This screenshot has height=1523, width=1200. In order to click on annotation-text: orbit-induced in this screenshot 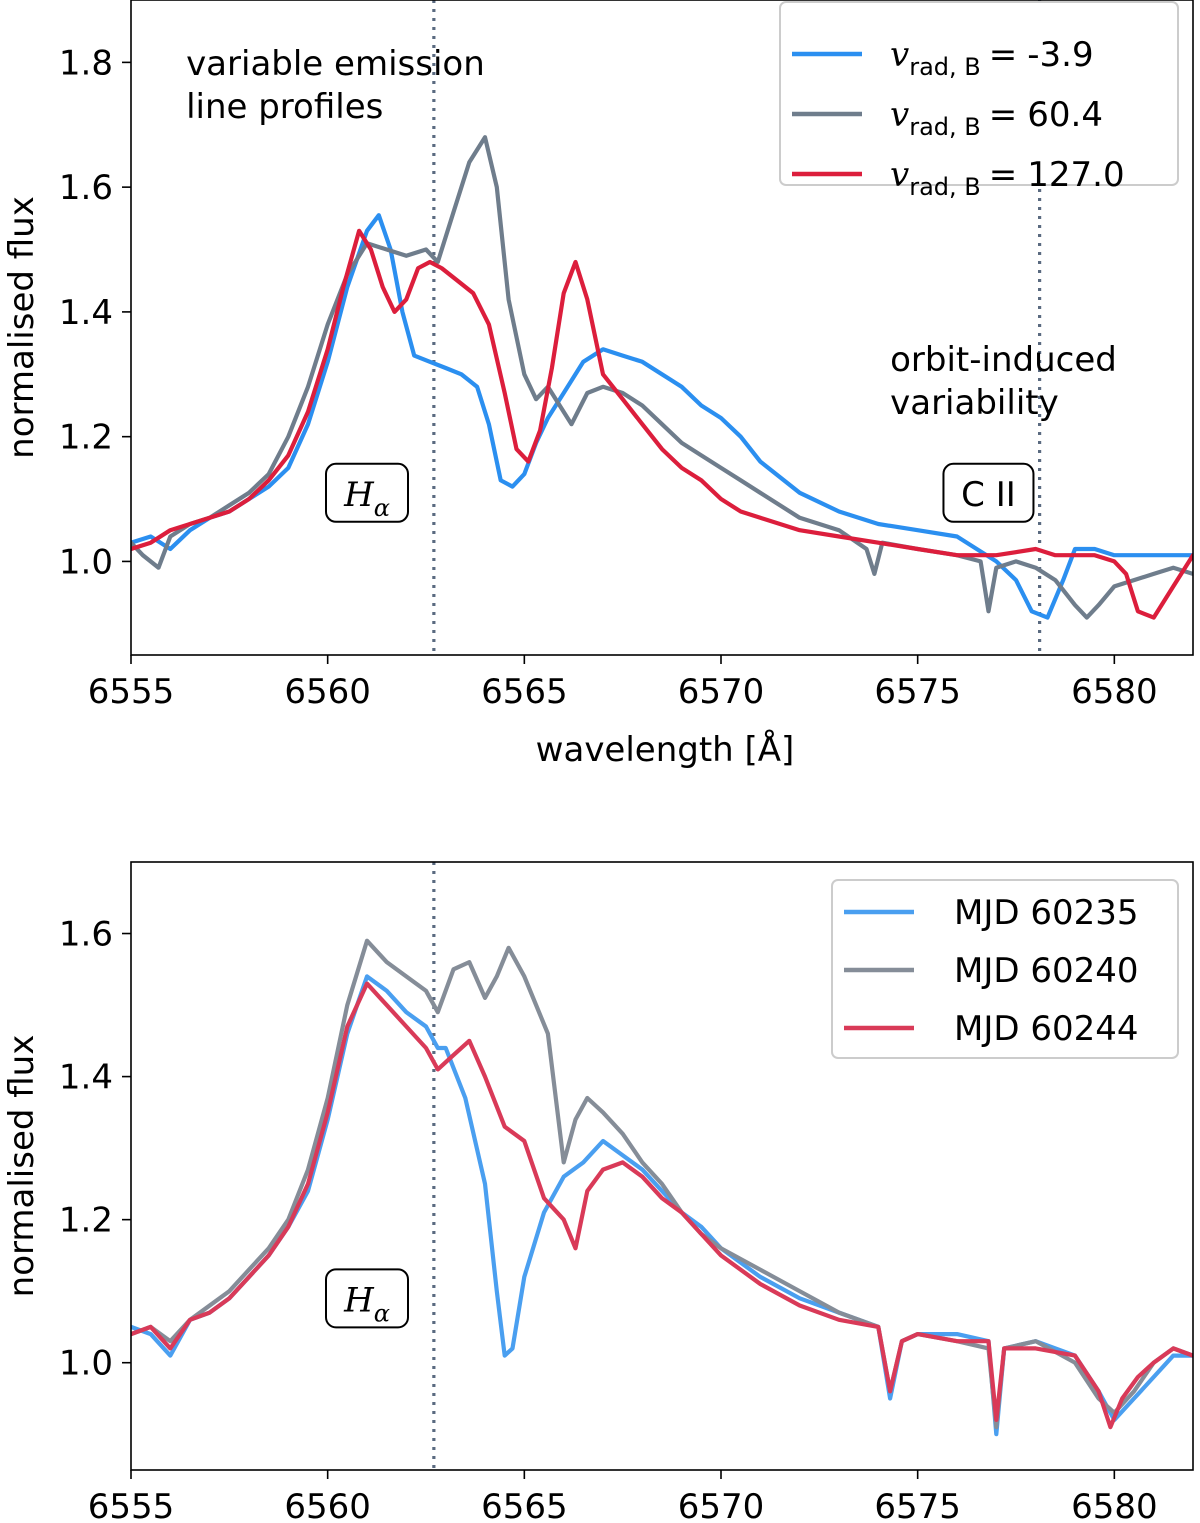, I will do `click(1003, 360)`.